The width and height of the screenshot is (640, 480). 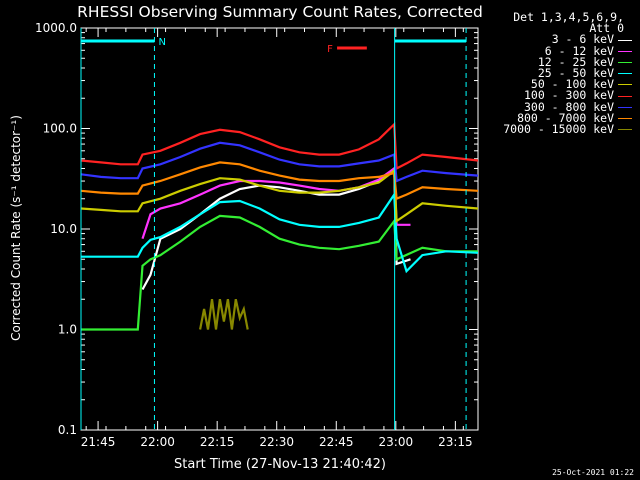 What do you see at coordinates (98, 442) in the screenshot?
I see `x-tick-label: 21:45` at bounding box center [98, 442].